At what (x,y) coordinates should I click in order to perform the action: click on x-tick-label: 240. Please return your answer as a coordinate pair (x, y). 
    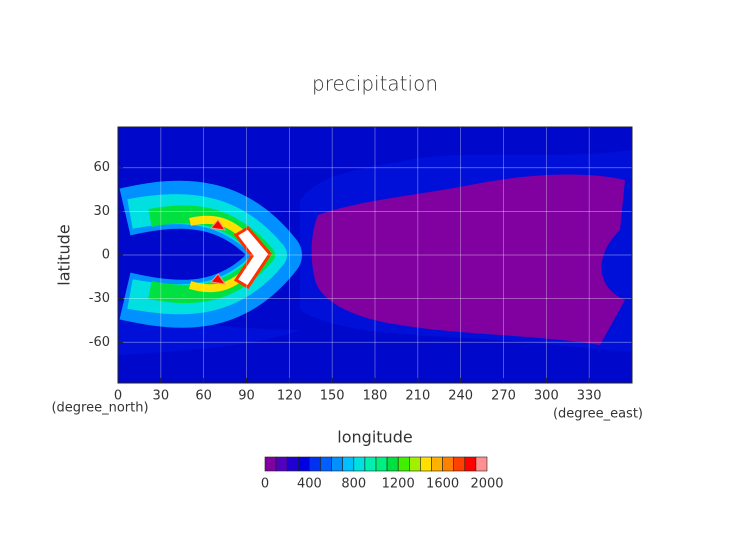
    Looking at the image, I should click on (460, 396).